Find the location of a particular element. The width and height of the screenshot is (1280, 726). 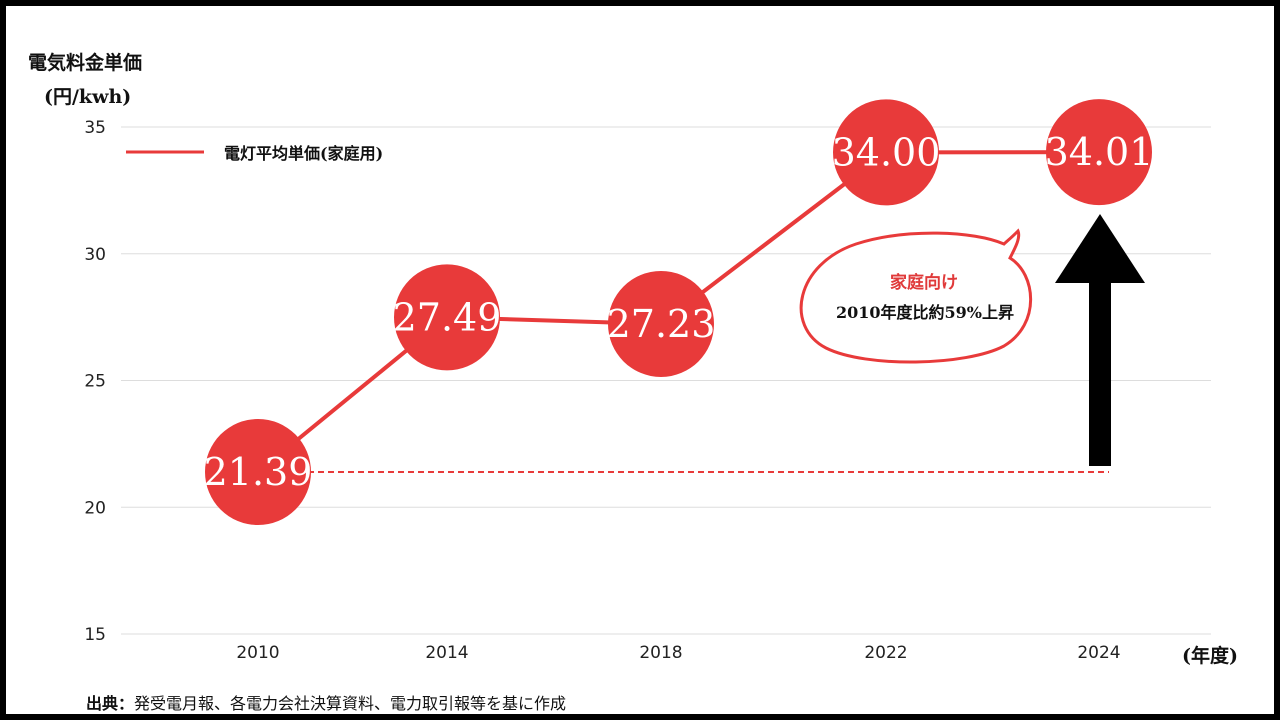

data-label: 34.00 is located at coordinates (886, 152).